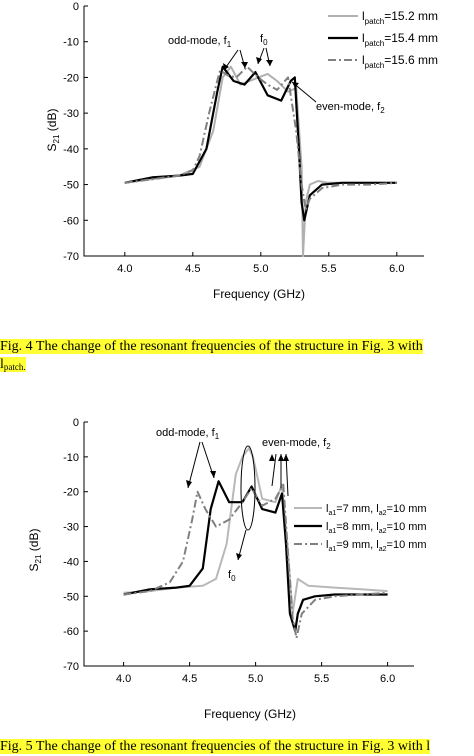  What do you see at coordinates (350, 108) in the screenshot?
I see `fig4-annotation-even-mode: even-mode, f2` at bounding box center [350, 108].